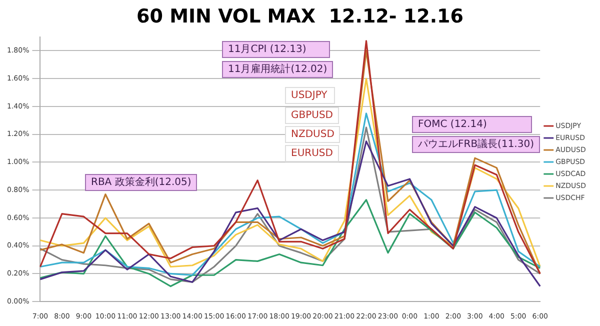  What do you see at coordinates (476, 144) in the screenshot?
I see `note-box: パウエルFRB議長(11.30)` at bounding box center [476, 144].